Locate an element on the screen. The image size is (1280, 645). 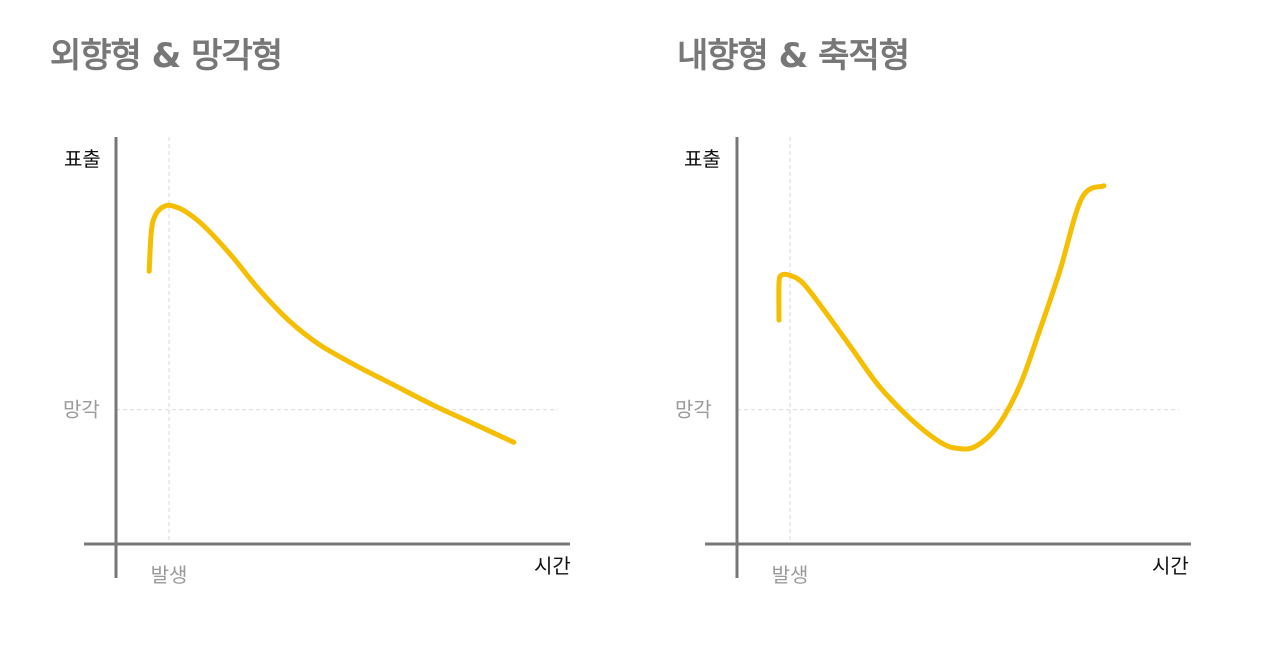
chart-title: 외향형 & 망각형 is located at coordinates (166, 56).